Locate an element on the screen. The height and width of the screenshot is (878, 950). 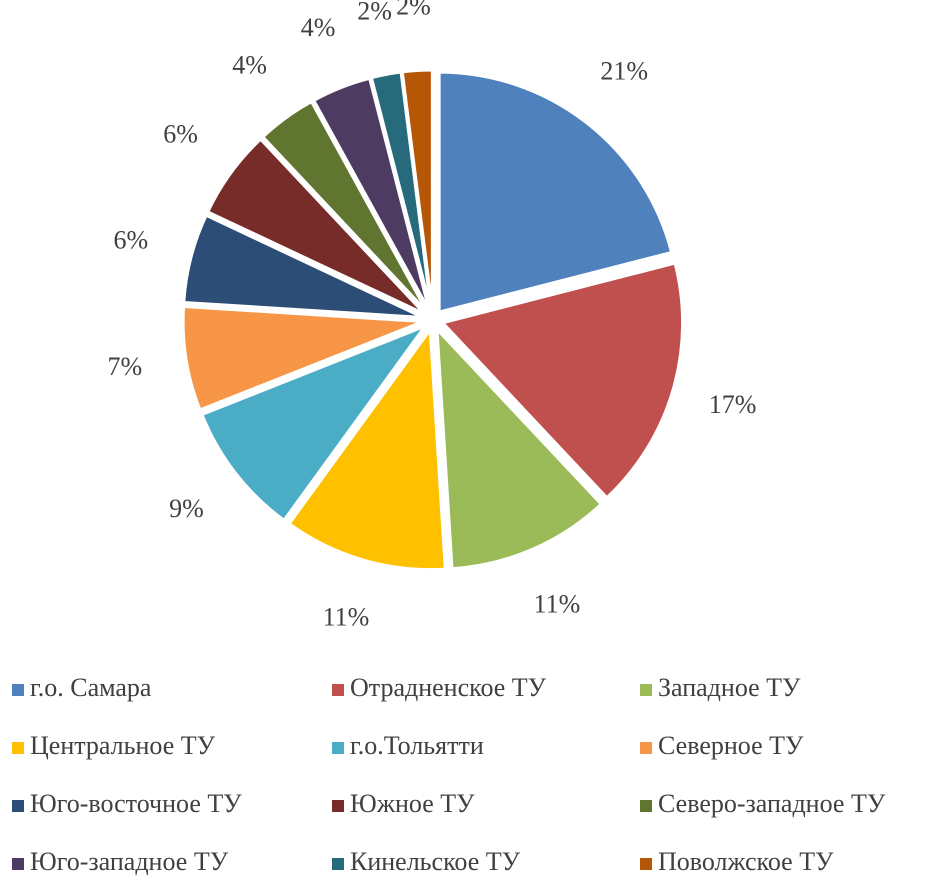
data-label: 17% is located at coordinates (733, 404).